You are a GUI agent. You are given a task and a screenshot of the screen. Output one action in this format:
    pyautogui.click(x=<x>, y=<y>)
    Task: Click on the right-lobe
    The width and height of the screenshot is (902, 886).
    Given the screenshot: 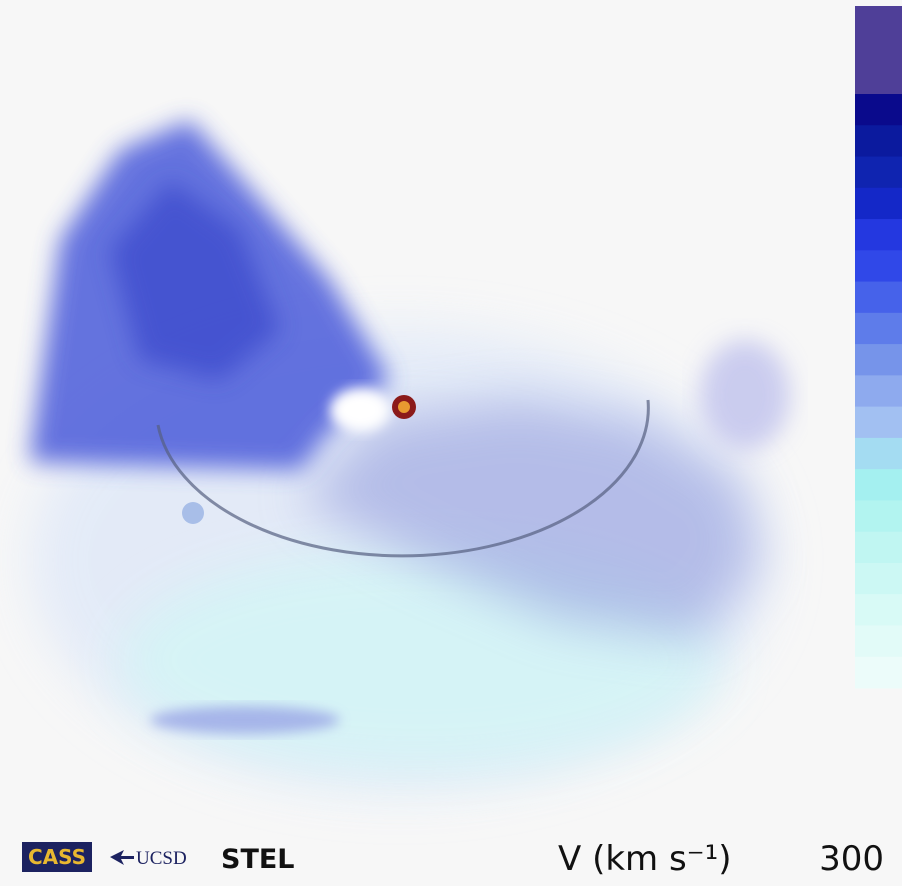 What is the action you would take?
    pyautogui.click(x=530, y=520)
    